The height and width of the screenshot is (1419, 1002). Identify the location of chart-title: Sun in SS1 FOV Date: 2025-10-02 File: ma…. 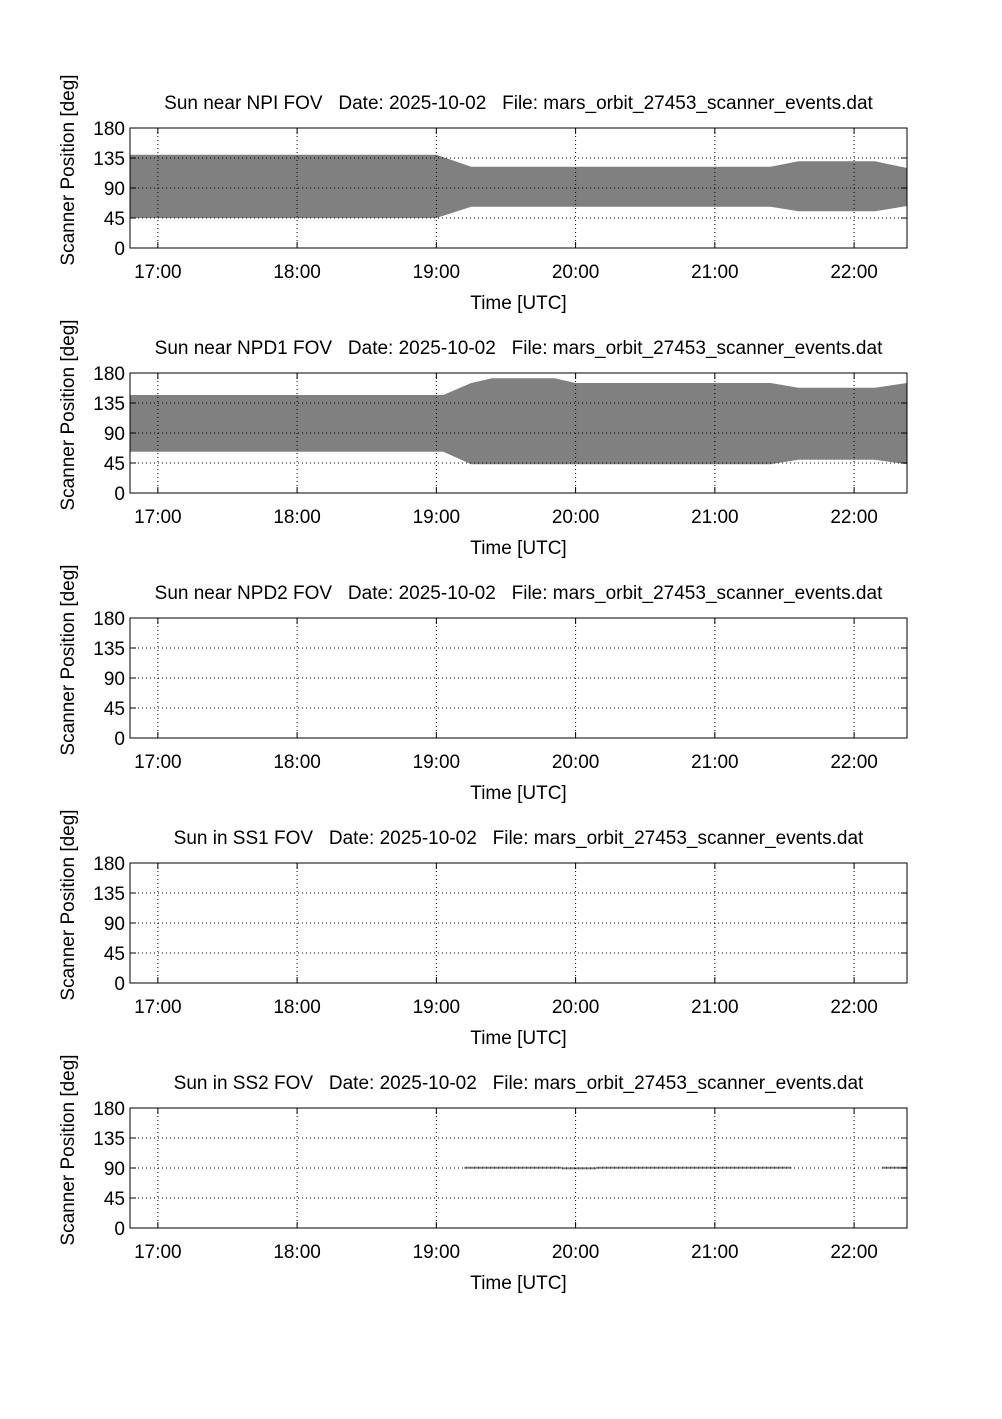
(519, 838).